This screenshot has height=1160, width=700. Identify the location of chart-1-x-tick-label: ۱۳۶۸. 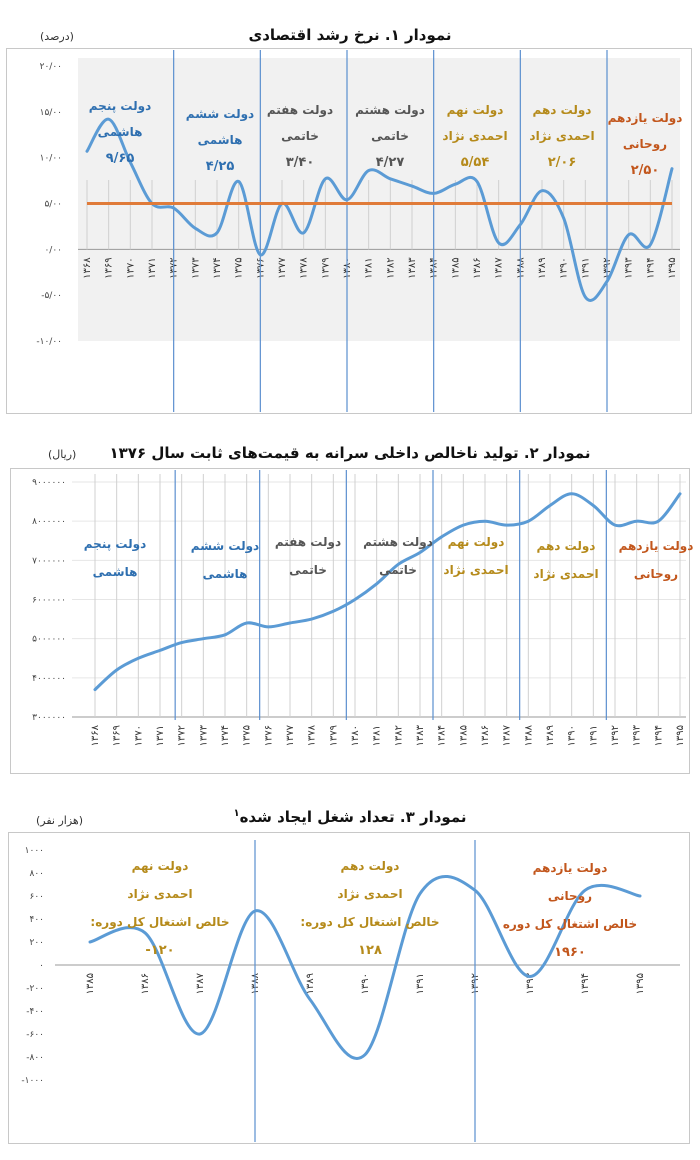
(87, 268).